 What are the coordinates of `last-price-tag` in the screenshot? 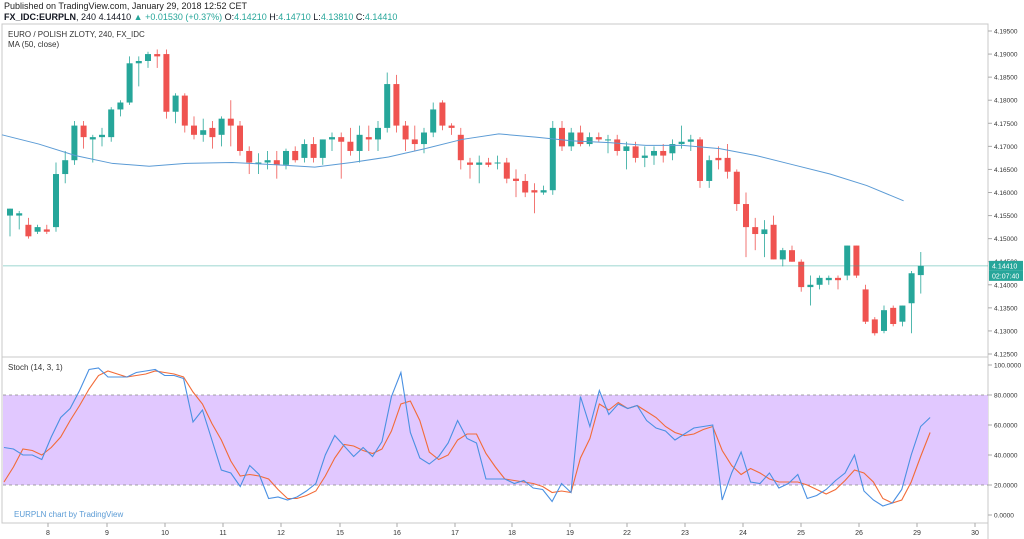 It's located at (1006, 265).